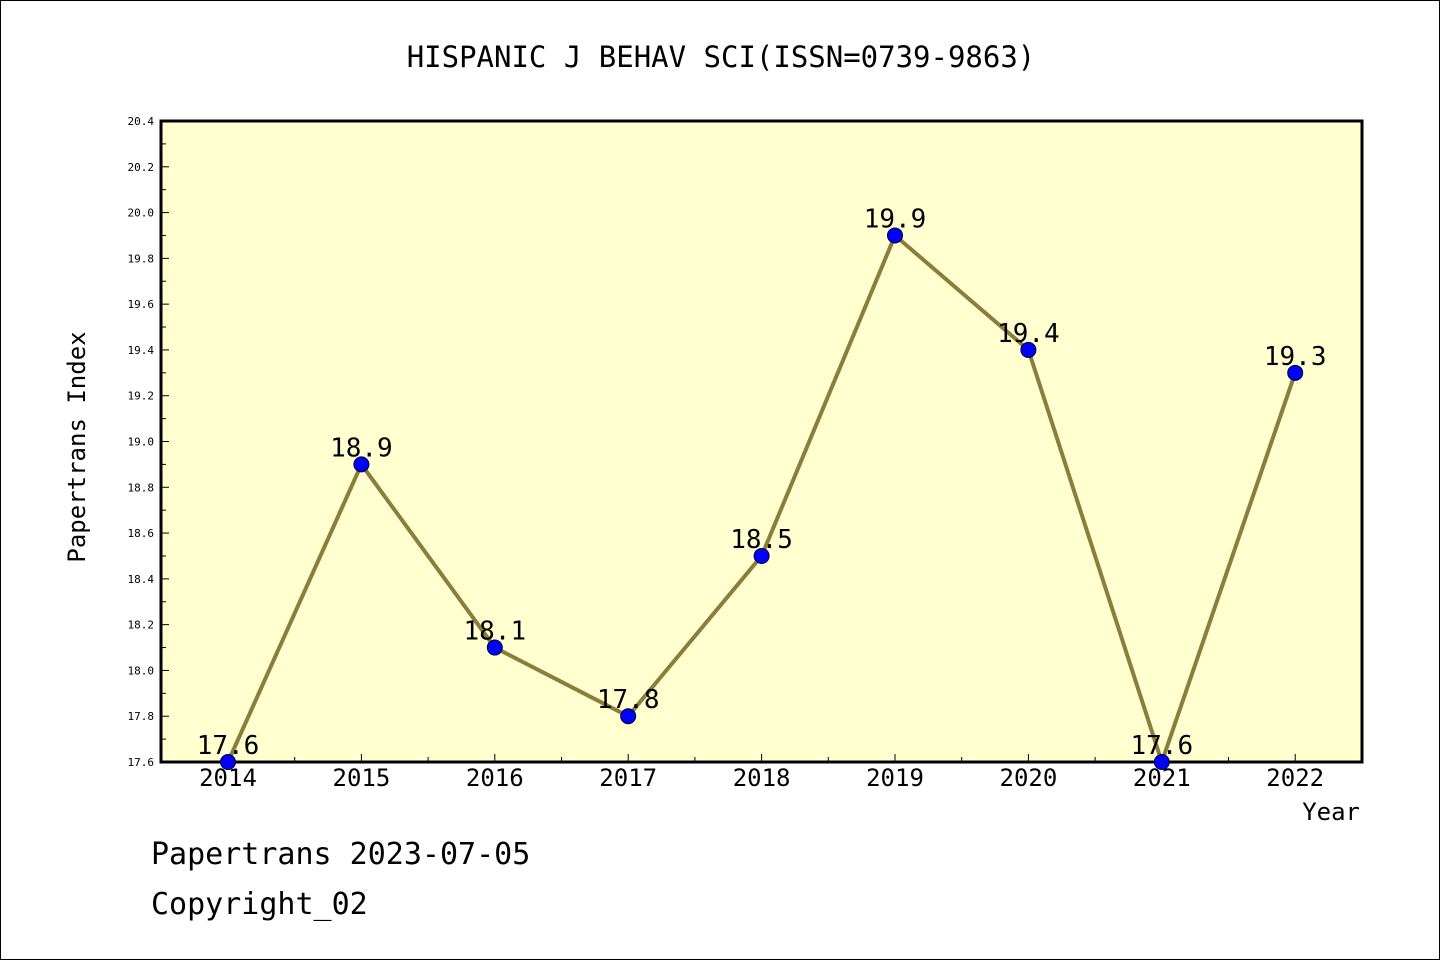 This screenshot has width=1440, height=961. I want to click on y-tick-label: 20.2, so click(141, 167).